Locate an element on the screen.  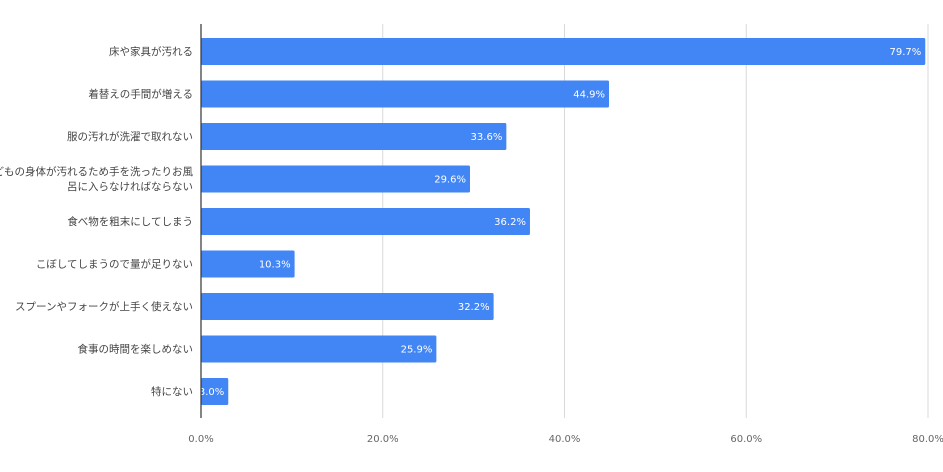
x-tick-labels: 0.0% 20.0% 40.0% 60.0% 80.0% is located at coordinates (565, 439).